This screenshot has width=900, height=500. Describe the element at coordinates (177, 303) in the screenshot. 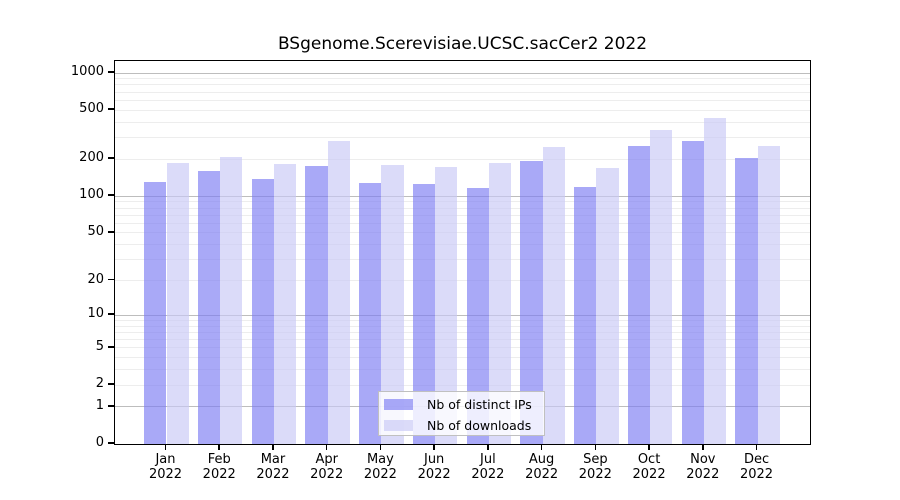

I see `bar-downloads-jan` at that location.